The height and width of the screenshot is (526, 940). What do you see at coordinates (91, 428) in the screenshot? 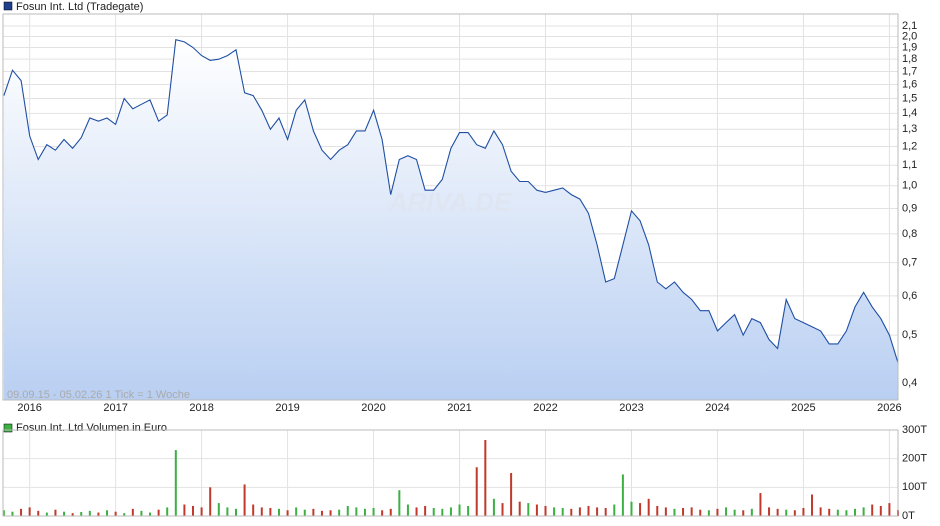
I see `legend-label: Fosun Int. Ltd Volumen in Euro` at bounding box center [91, 428].